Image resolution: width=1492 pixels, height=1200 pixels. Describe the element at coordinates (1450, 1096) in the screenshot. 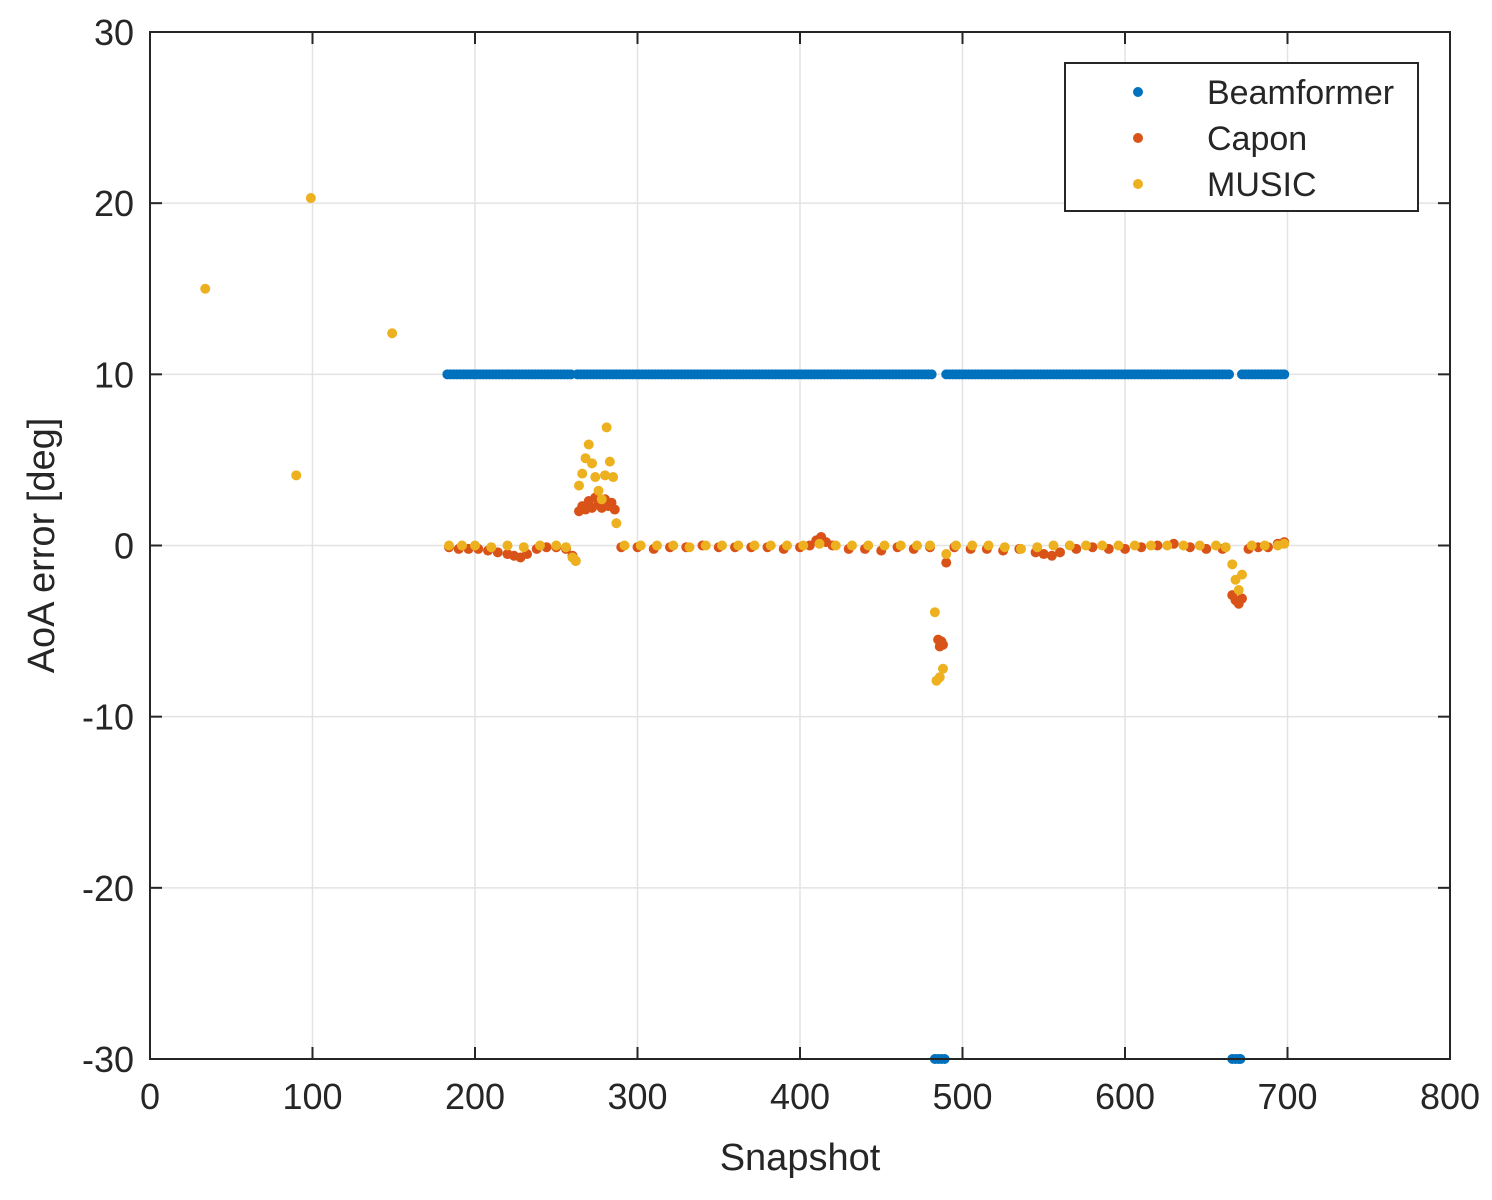

I see `x-tick-label: 800` at that location.